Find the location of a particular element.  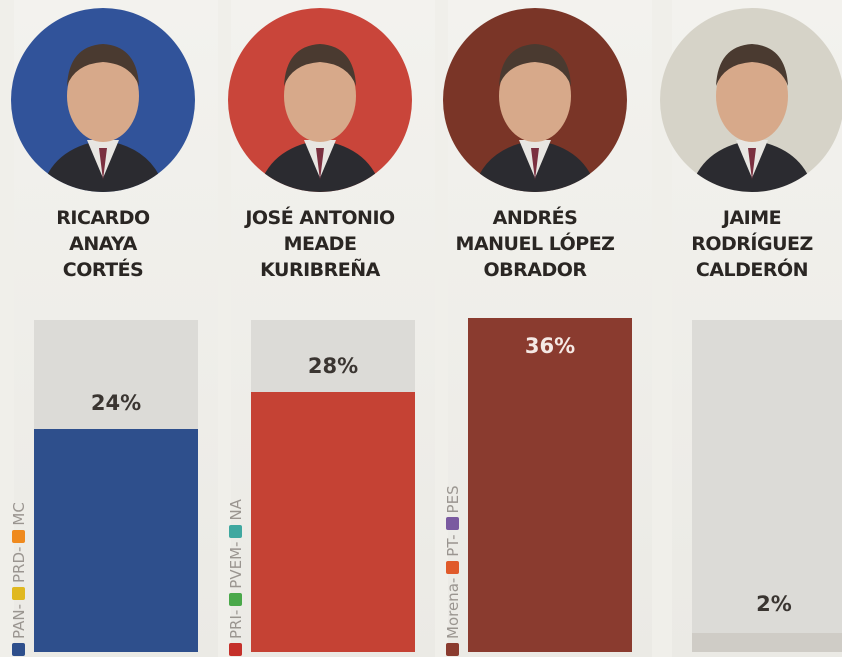

party-name: MC is located at coordinates (19, 514).